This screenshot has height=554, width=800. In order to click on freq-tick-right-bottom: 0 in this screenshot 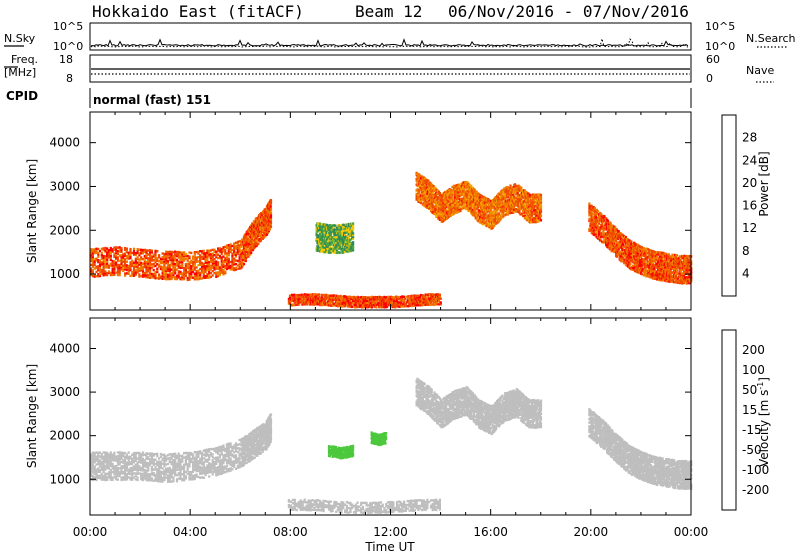, I will do `click(709, 78)`.